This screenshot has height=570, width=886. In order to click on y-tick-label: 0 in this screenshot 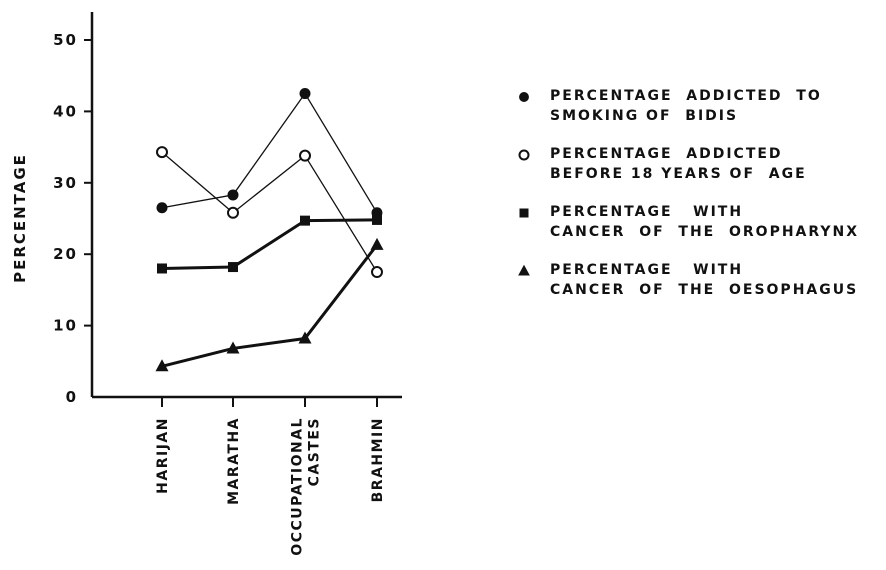, I will do `click(72, 397)`.